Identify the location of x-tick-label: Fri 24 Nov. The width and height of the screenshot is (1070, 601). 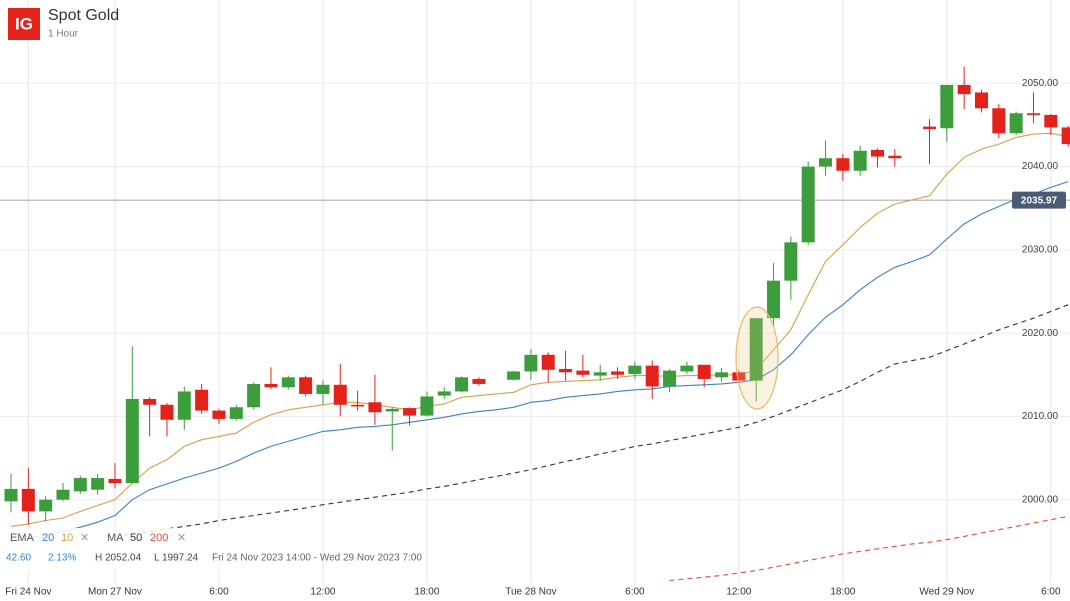
(28, 592).